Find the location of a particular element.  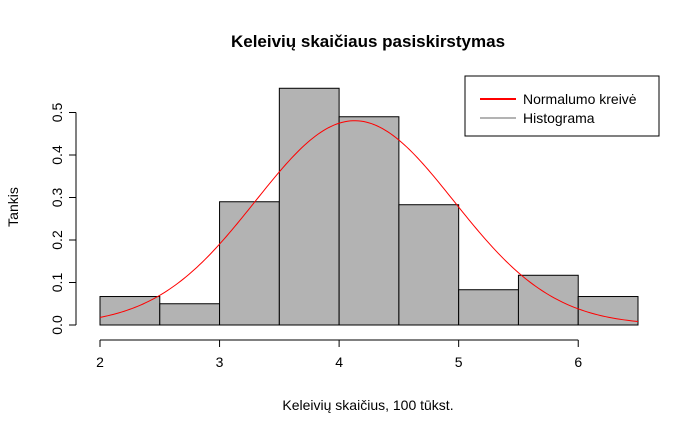

legend-box is located at coordinates (562, 106).